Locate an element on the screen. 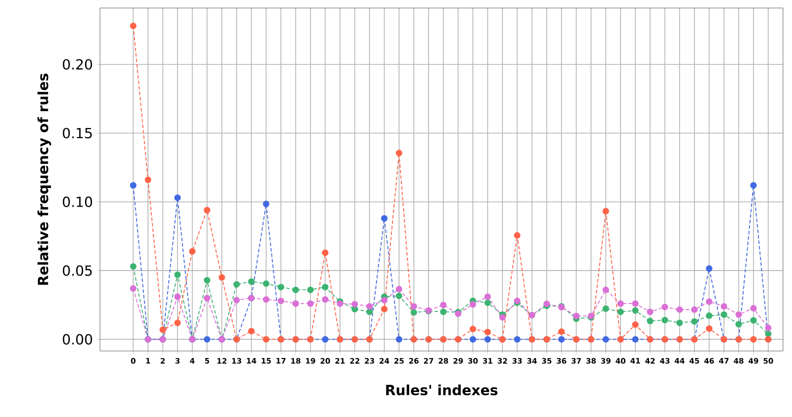  y-tick-label: 0.05 is located at coordinates (77, 270).